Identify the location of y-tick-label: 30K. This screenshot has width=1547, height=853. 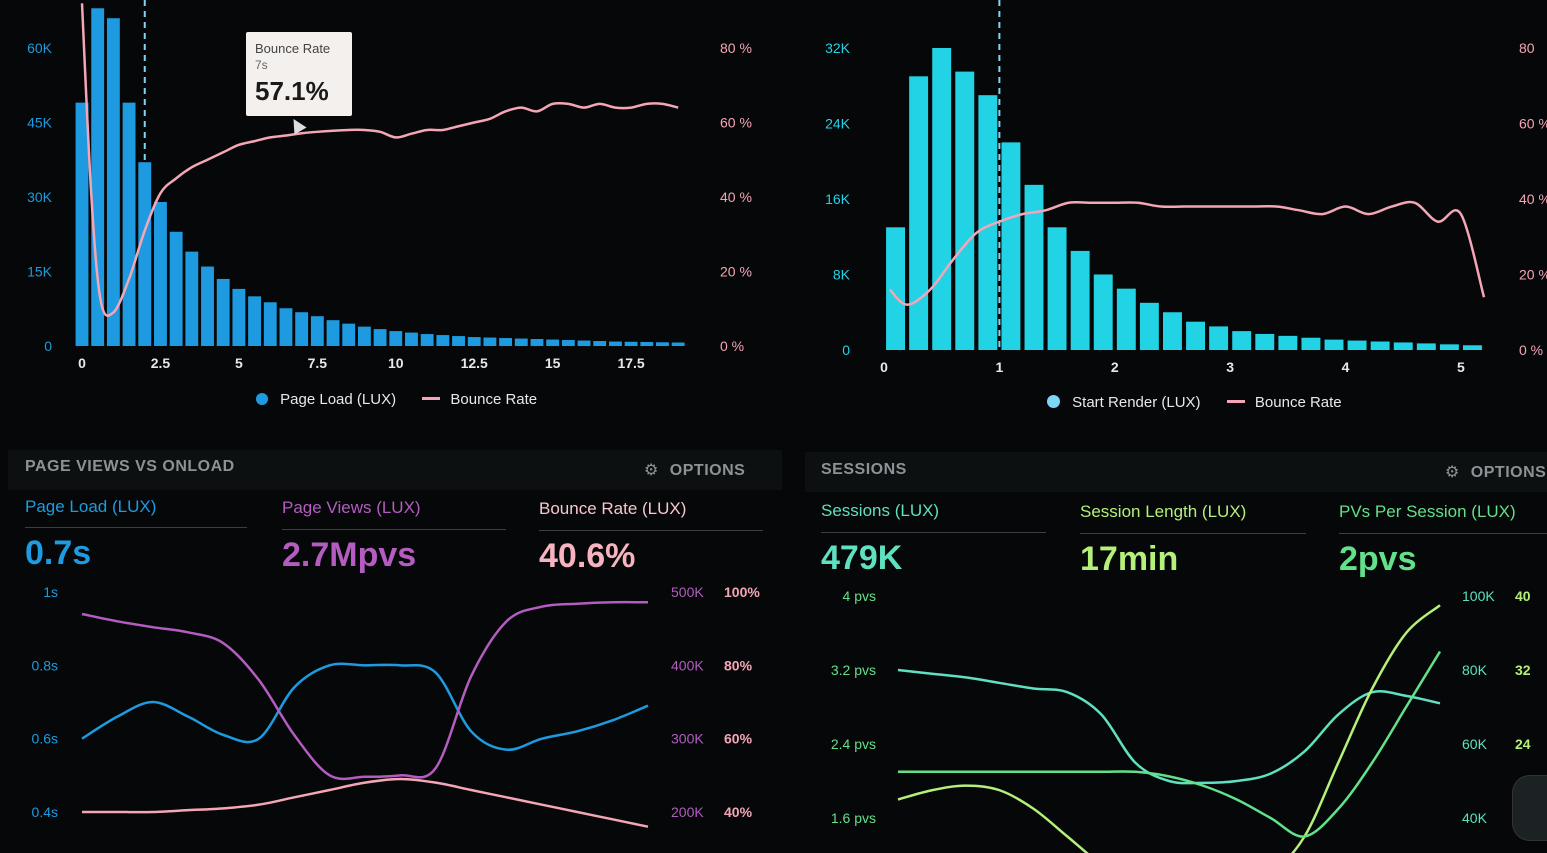
(40, 197).